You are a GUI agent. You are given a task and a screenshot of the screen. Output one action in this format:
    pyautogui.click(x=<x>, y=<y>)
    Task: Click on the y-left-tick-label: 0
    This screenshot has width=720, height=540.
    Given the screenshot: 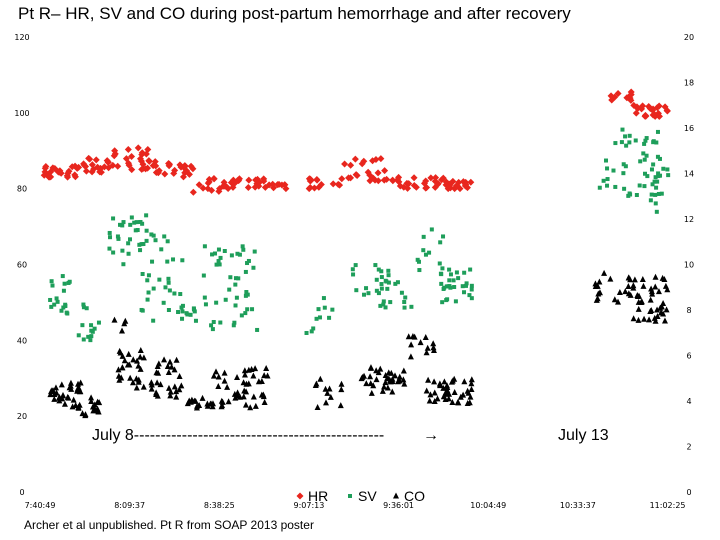 What is the action you would take?
    pyautogui.click(x=21, y=492)
    